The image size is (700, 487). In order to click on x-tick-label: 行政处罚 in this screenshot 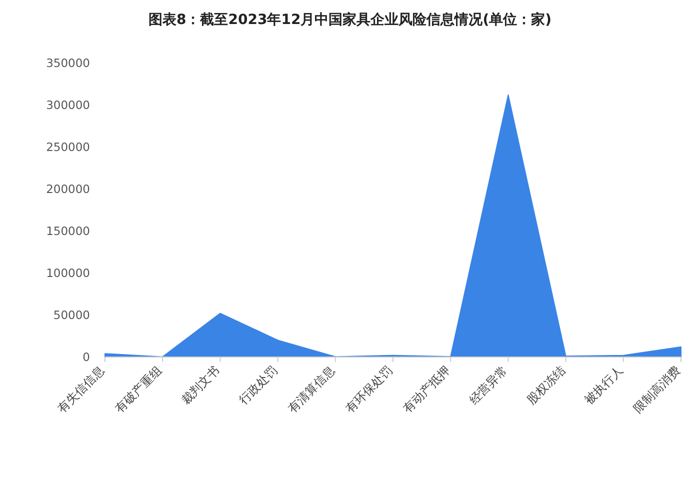, I will do `click(258, 385)`.